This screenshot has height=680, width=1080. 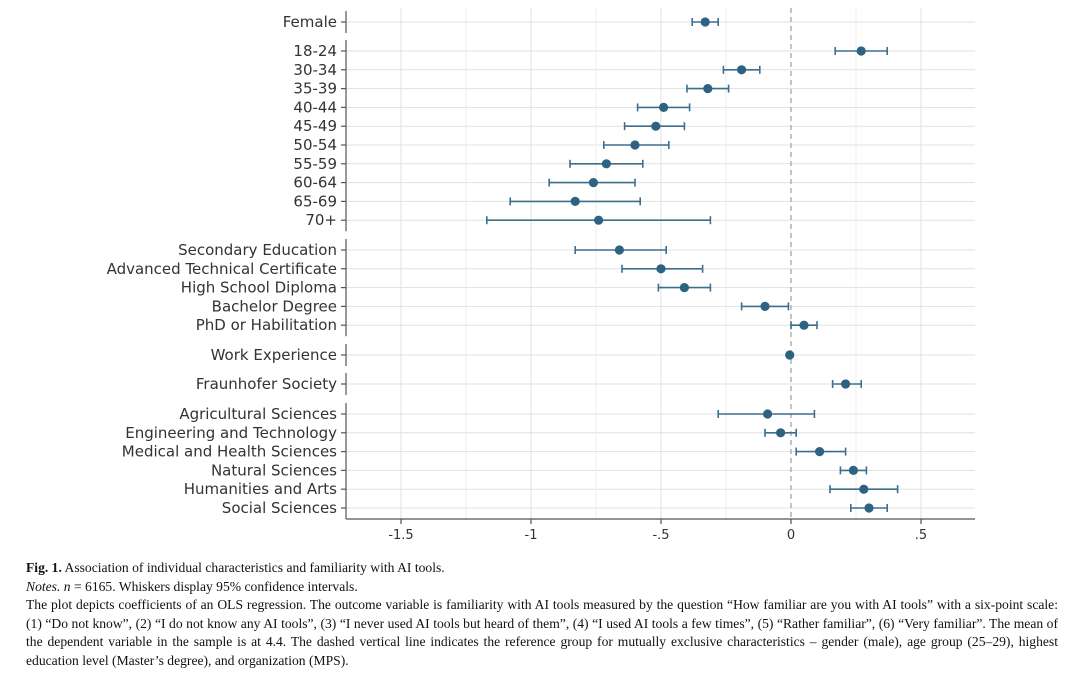 What do you see at coordinates (315, 126) in the screenshot?
I see `y-tick-label: 45-49` at bounding box center [315, 126].